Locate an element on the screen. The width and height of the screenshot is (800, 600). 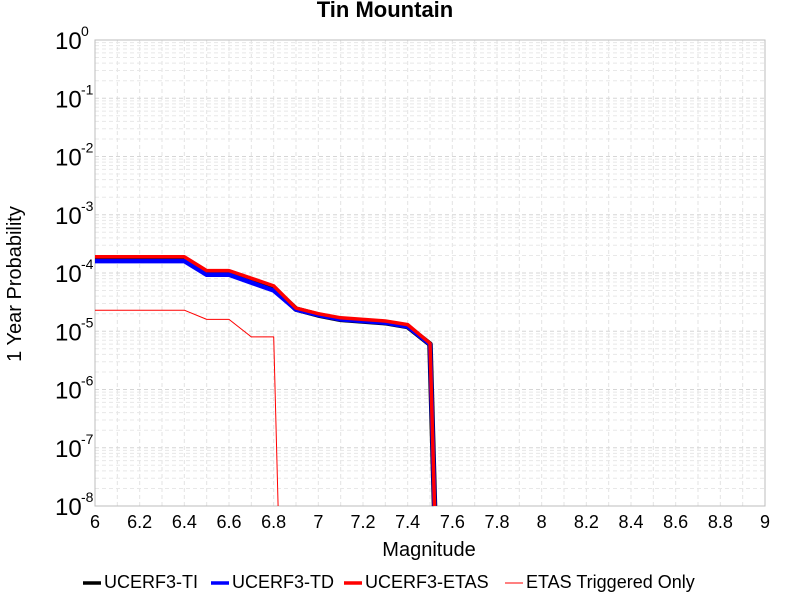
x-tick-label: 6 is located at coordinates (95, 522).